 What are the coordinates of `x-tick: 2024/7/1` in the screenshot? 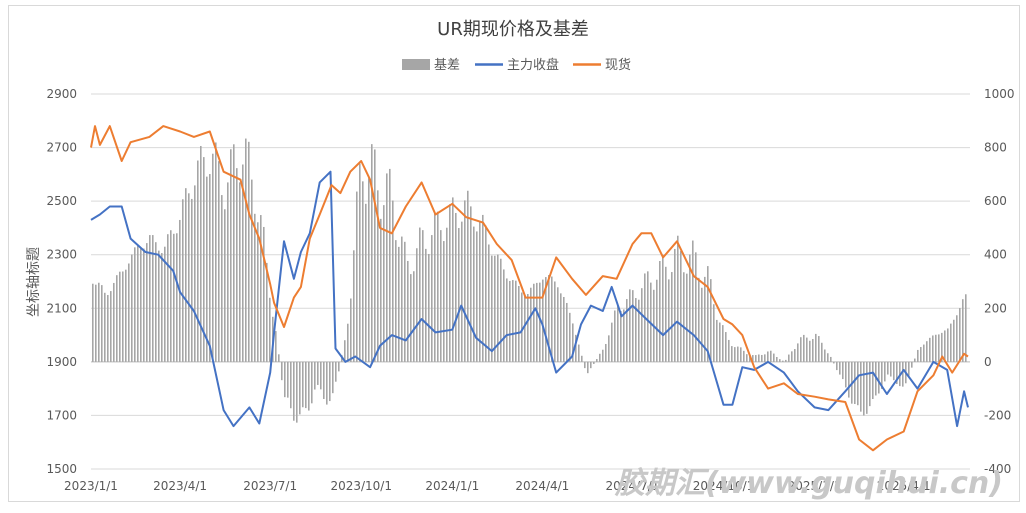 It's located at (633, 486).